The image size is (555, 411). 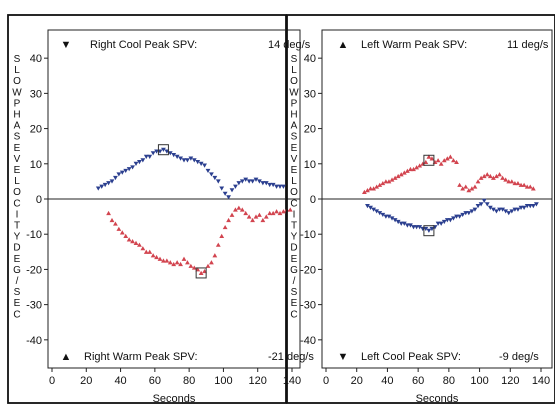 What do you see at coordinates (310, 165) in the screenshot?
I see `right-y-tick-label: 10` at bounding box center [310, 165].